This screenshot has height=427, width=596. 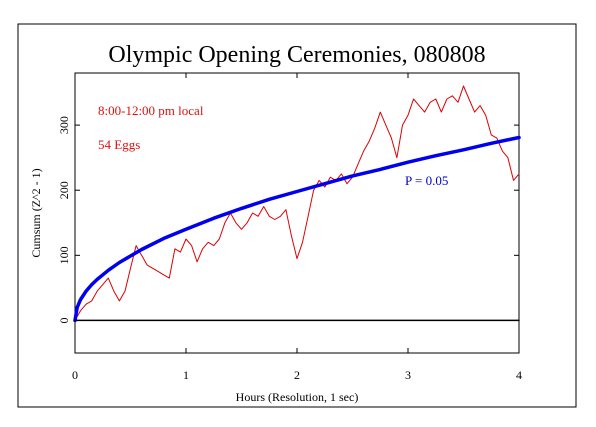 I want to click on y-axis-label: Cumsum (Z^2 - 1), so click(x=36, y=212).